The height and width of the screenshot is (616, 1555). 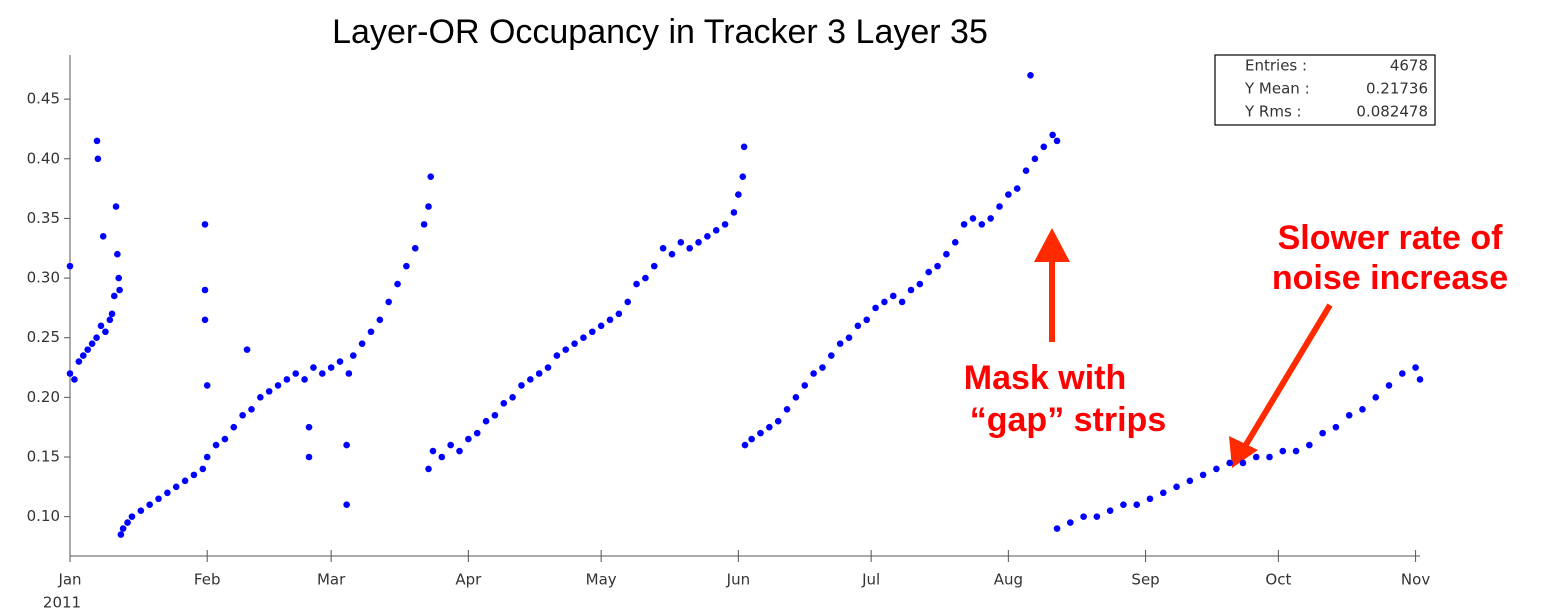 What do you see at coordinates (43, 278) in the screenshot?
I see `y-tick-label: 0.30` at bounding box center [43, 278].